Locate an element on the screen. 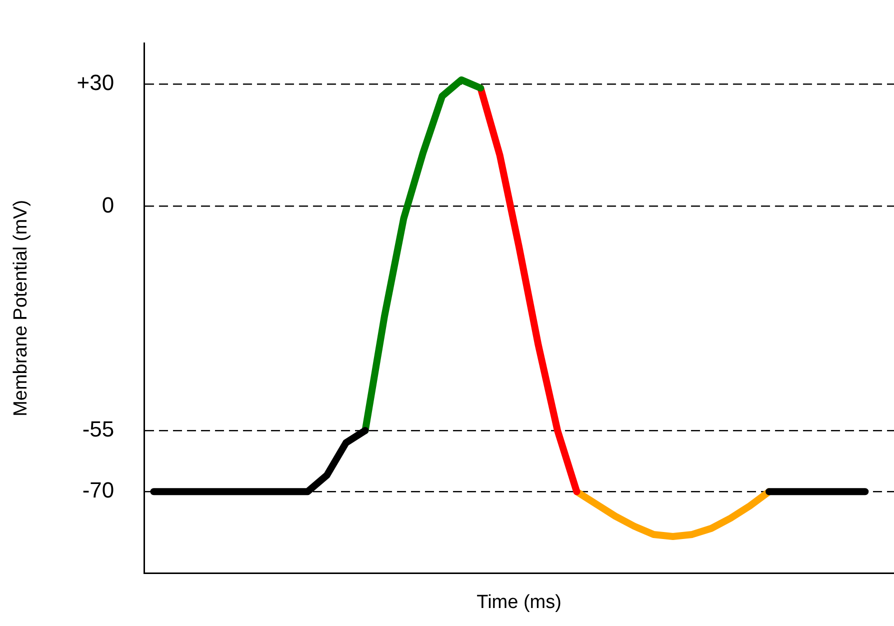 Image resolution: width=894 pixels, height=626 pixels. y-axis-title: Membrane Potential (mV) is located at coordinates (21, 308).